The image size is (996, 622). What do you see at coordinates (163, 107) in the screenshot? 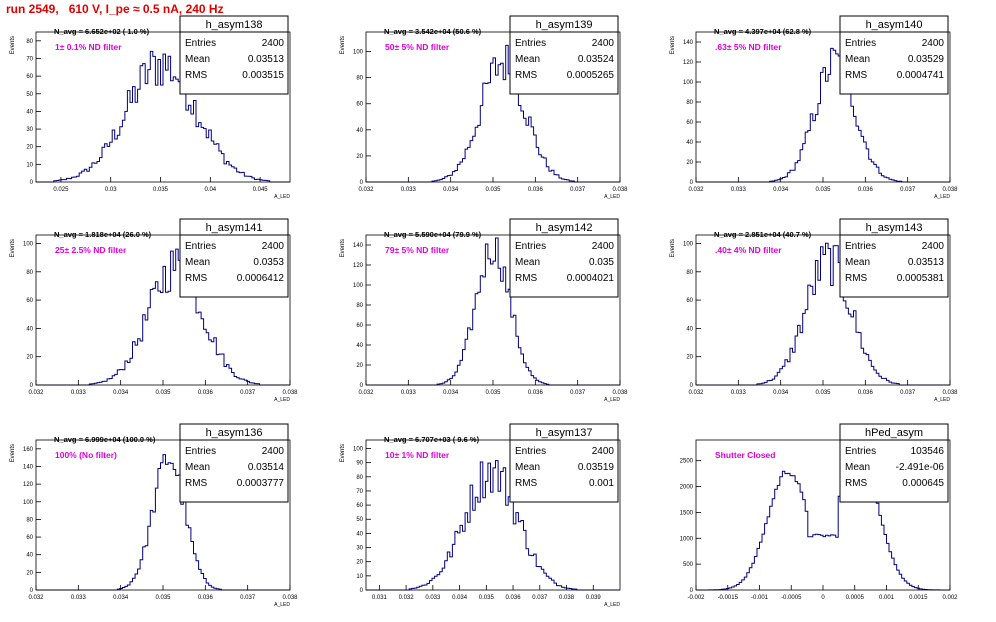
I see `plot-frame` at bounding box center [163, 107].